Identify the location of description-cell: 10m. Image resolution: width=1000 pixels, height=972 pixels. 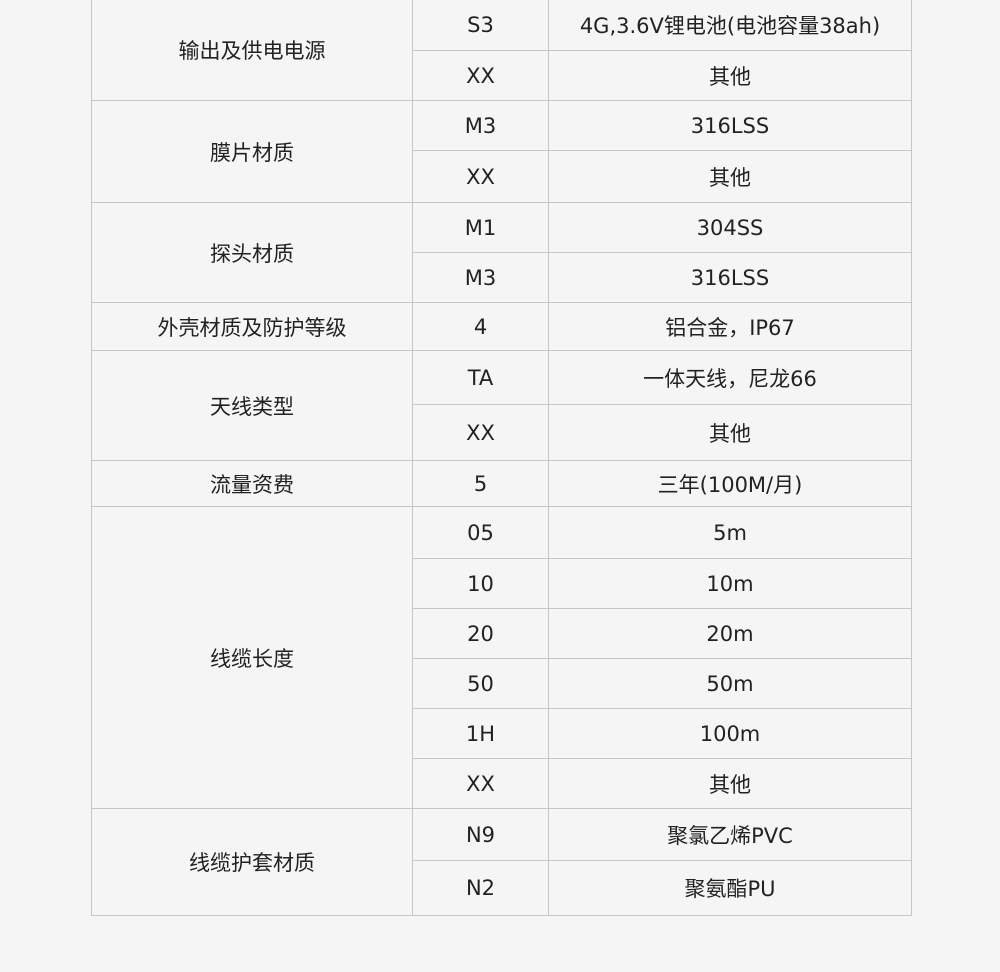
(730, 583).